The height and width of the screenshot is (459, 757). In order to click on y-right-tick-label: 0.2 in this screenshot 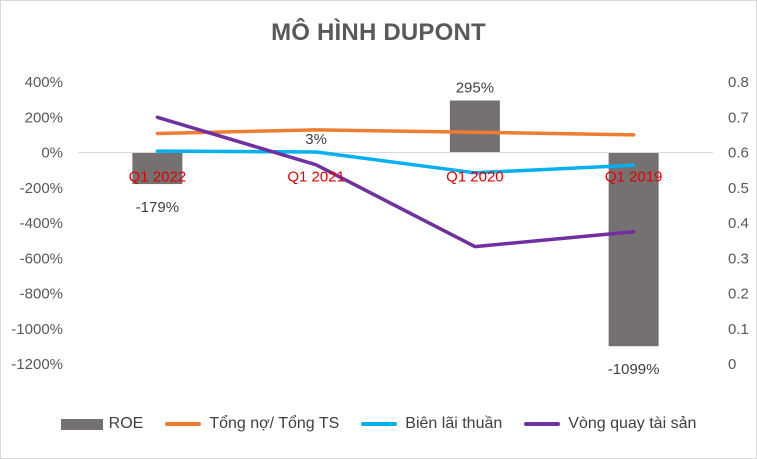, I will do `click(738, 294)`.